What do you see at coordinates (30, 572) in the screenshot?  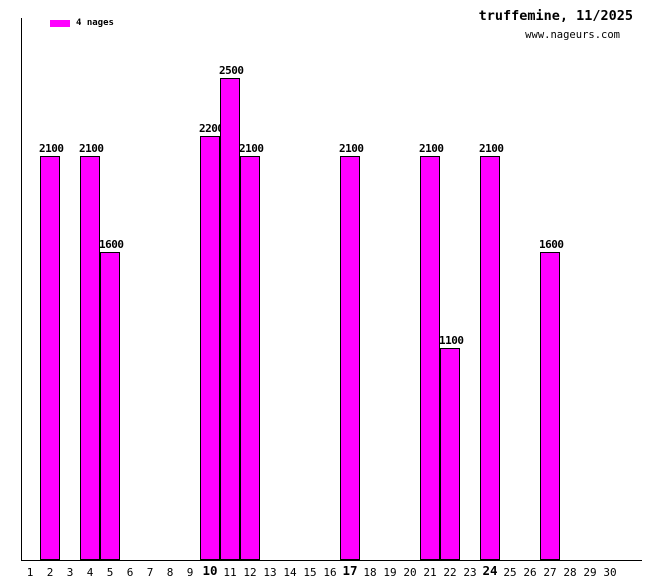 I see `x-tick-label-1: 1` at bounding box center [30, 572].